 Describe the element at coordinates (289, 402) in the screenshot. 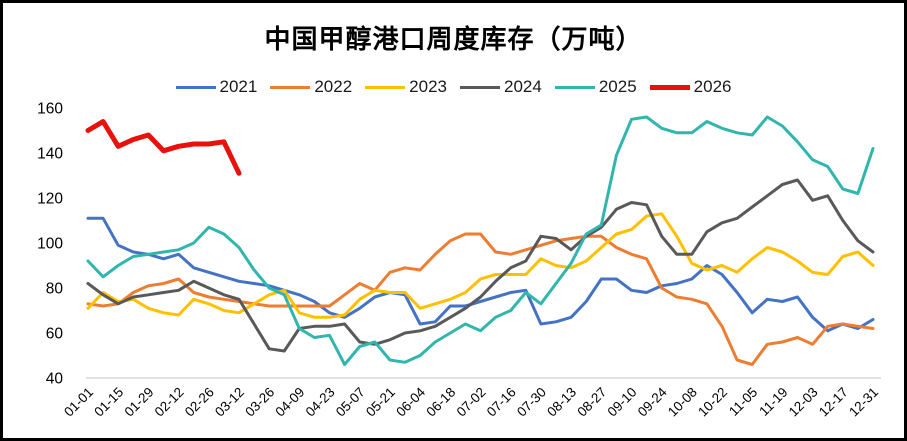

I see `x-tick-label: 04-09` at that location.